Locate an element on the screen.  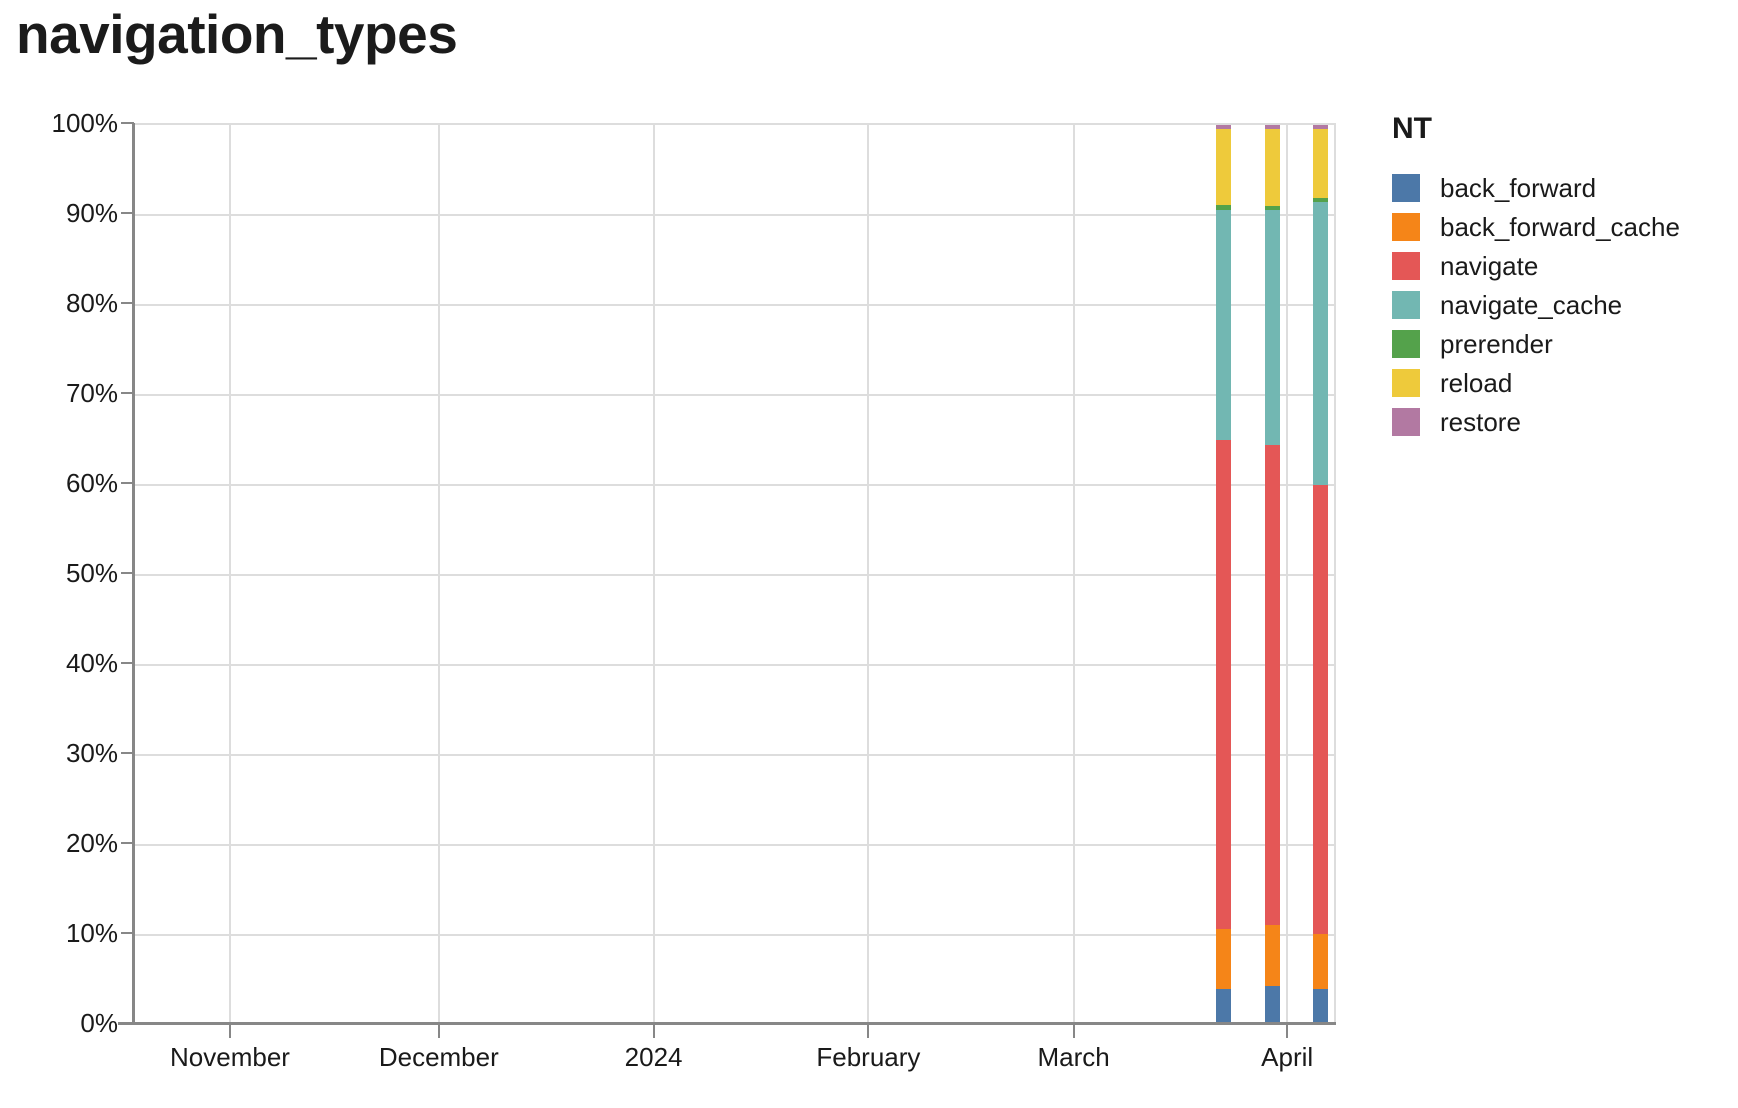
y-tick-label: 0% is located at coordinates (99, 1023).